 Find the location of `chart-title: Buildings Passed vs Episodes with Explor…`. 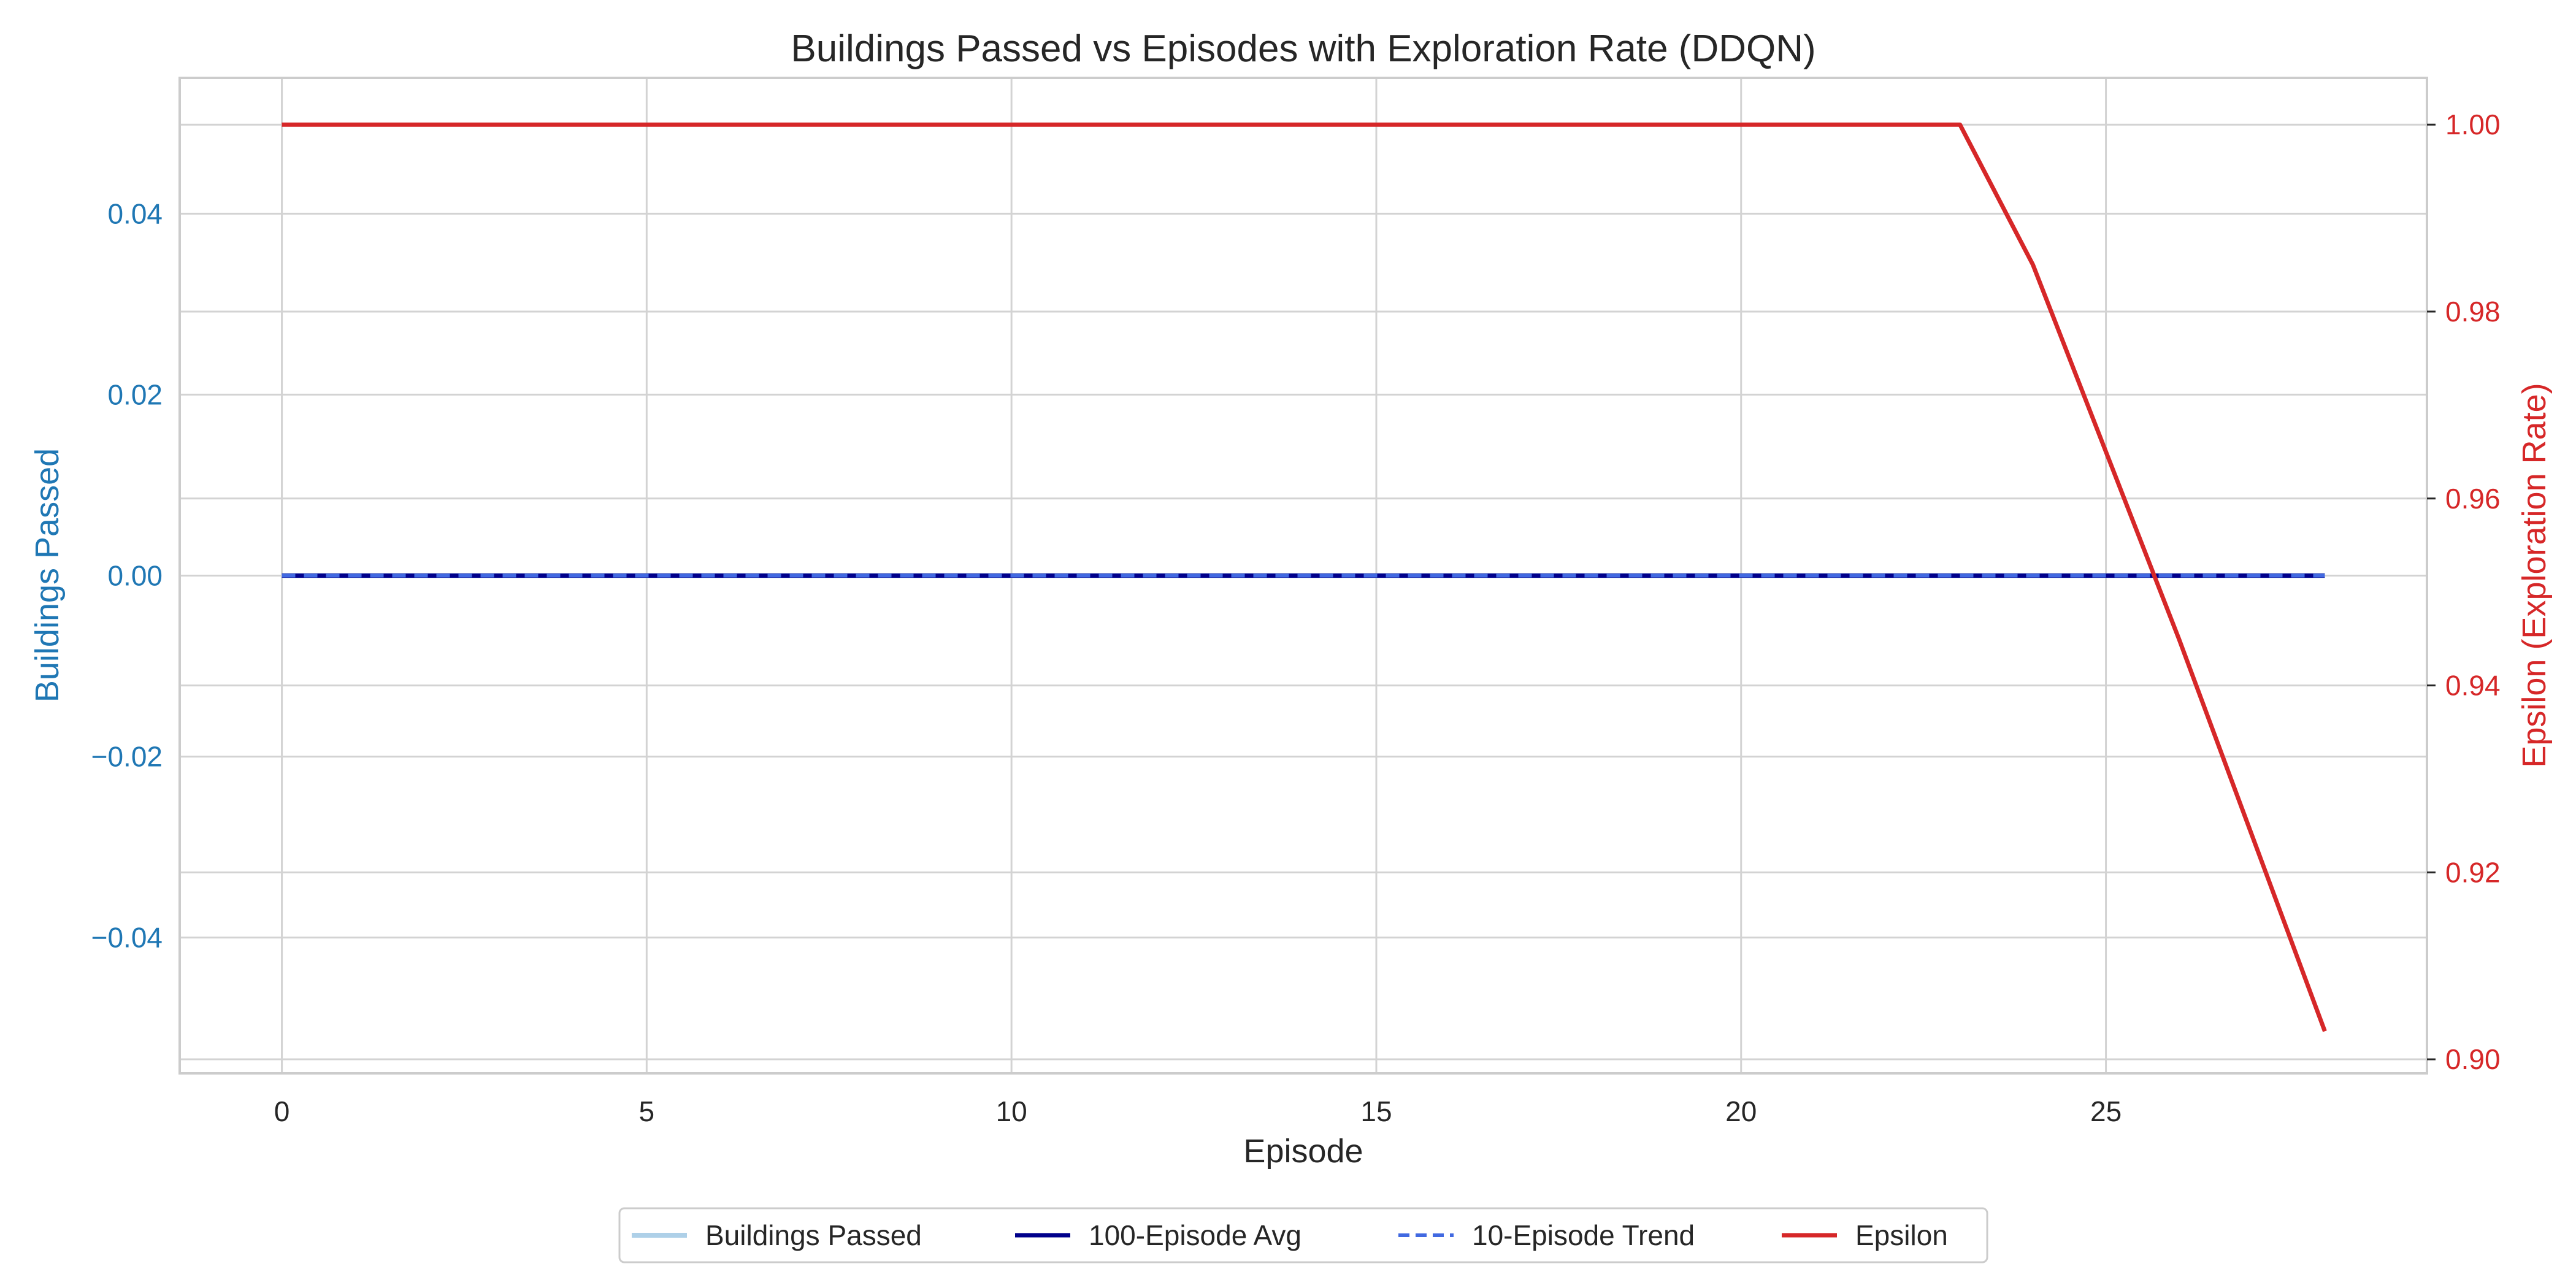

chart-title: Buildings Passed vs Episodes with Explor… is located at coordinates (1303, 49).